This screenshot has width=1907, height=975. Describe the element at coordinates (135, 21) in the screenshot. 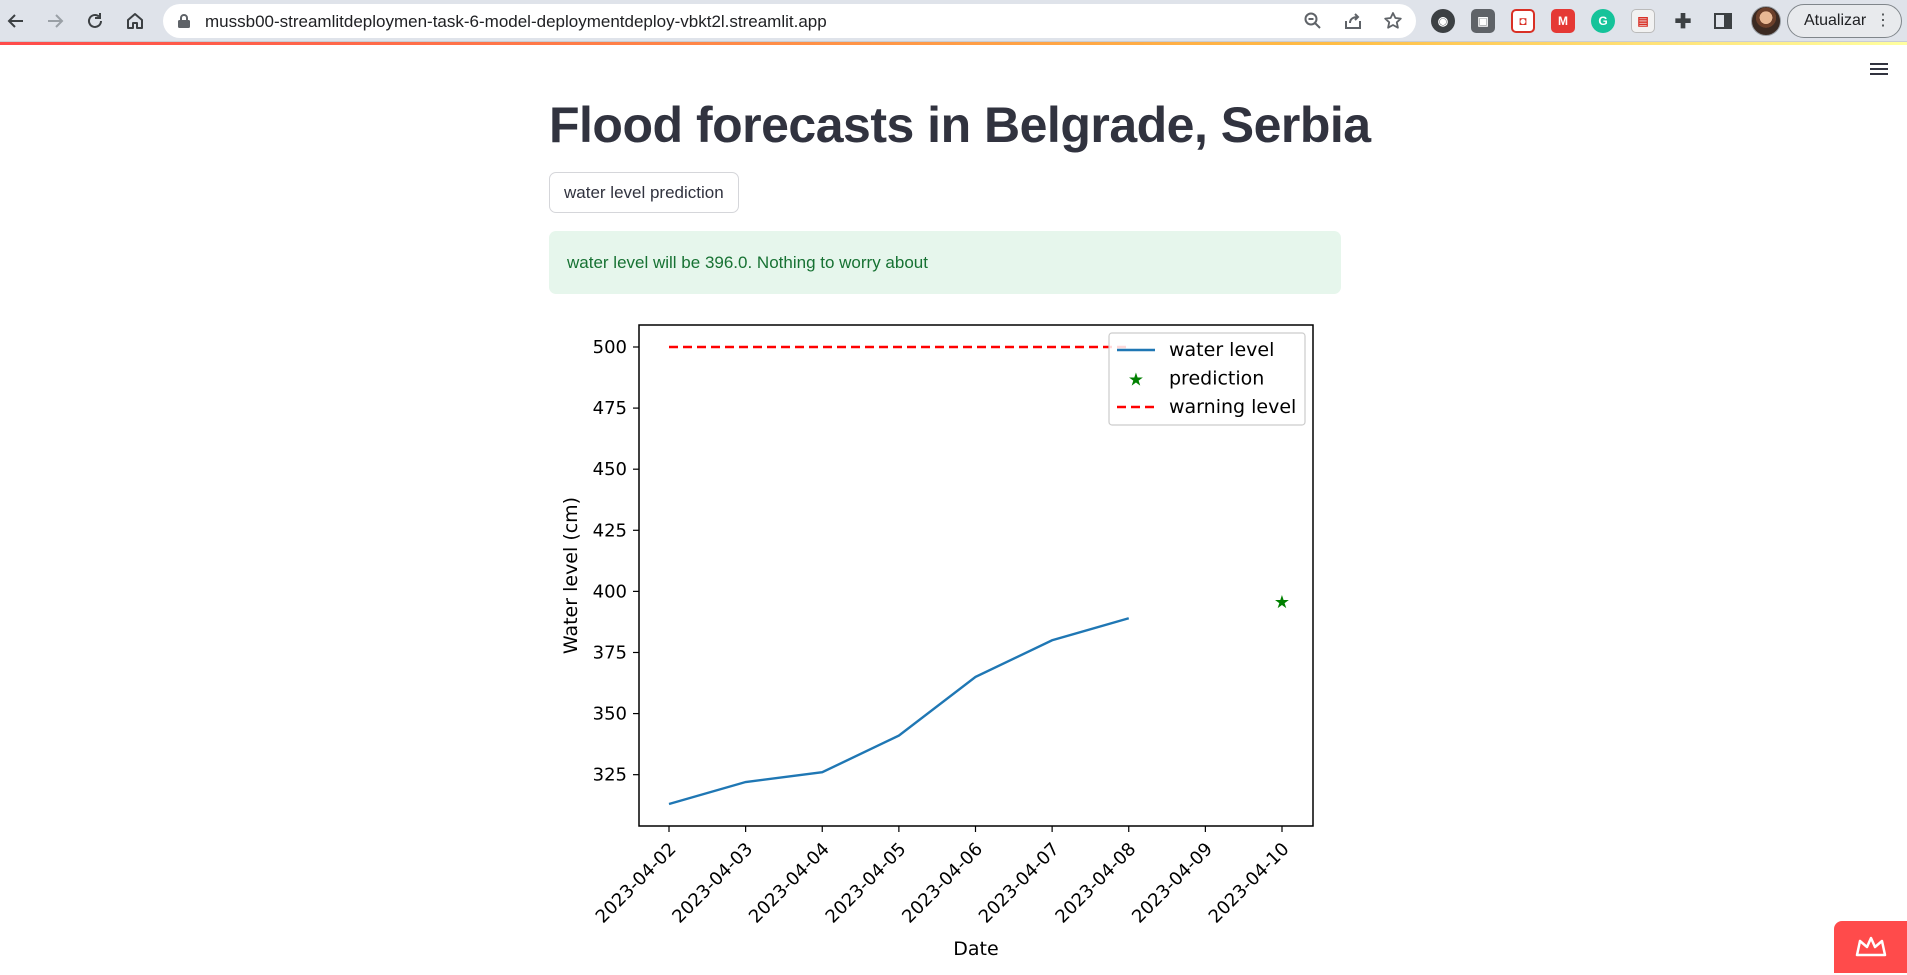

I see `home-icon` at that location.